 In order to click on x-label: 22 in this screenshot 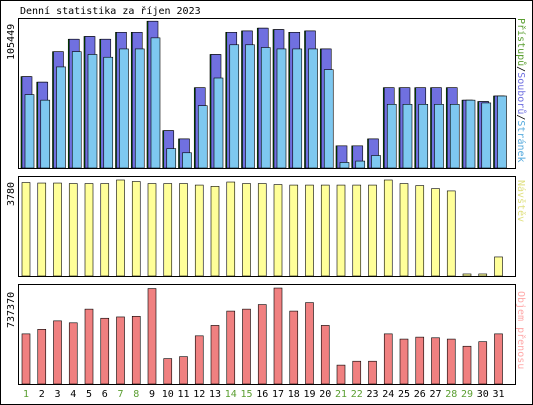, I will do `click(357, 394)`.